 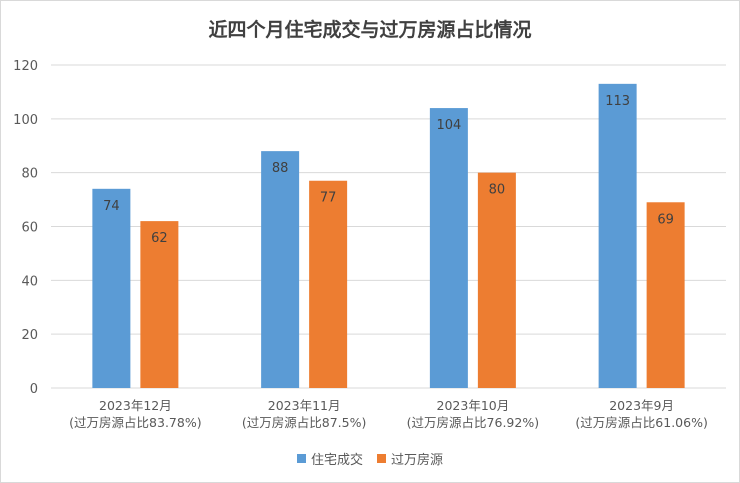 What do you see at coordinates (473, 405) in the screenshot?
I see `x-tick-label: 2023年10月` at bounding box center [473, 405].